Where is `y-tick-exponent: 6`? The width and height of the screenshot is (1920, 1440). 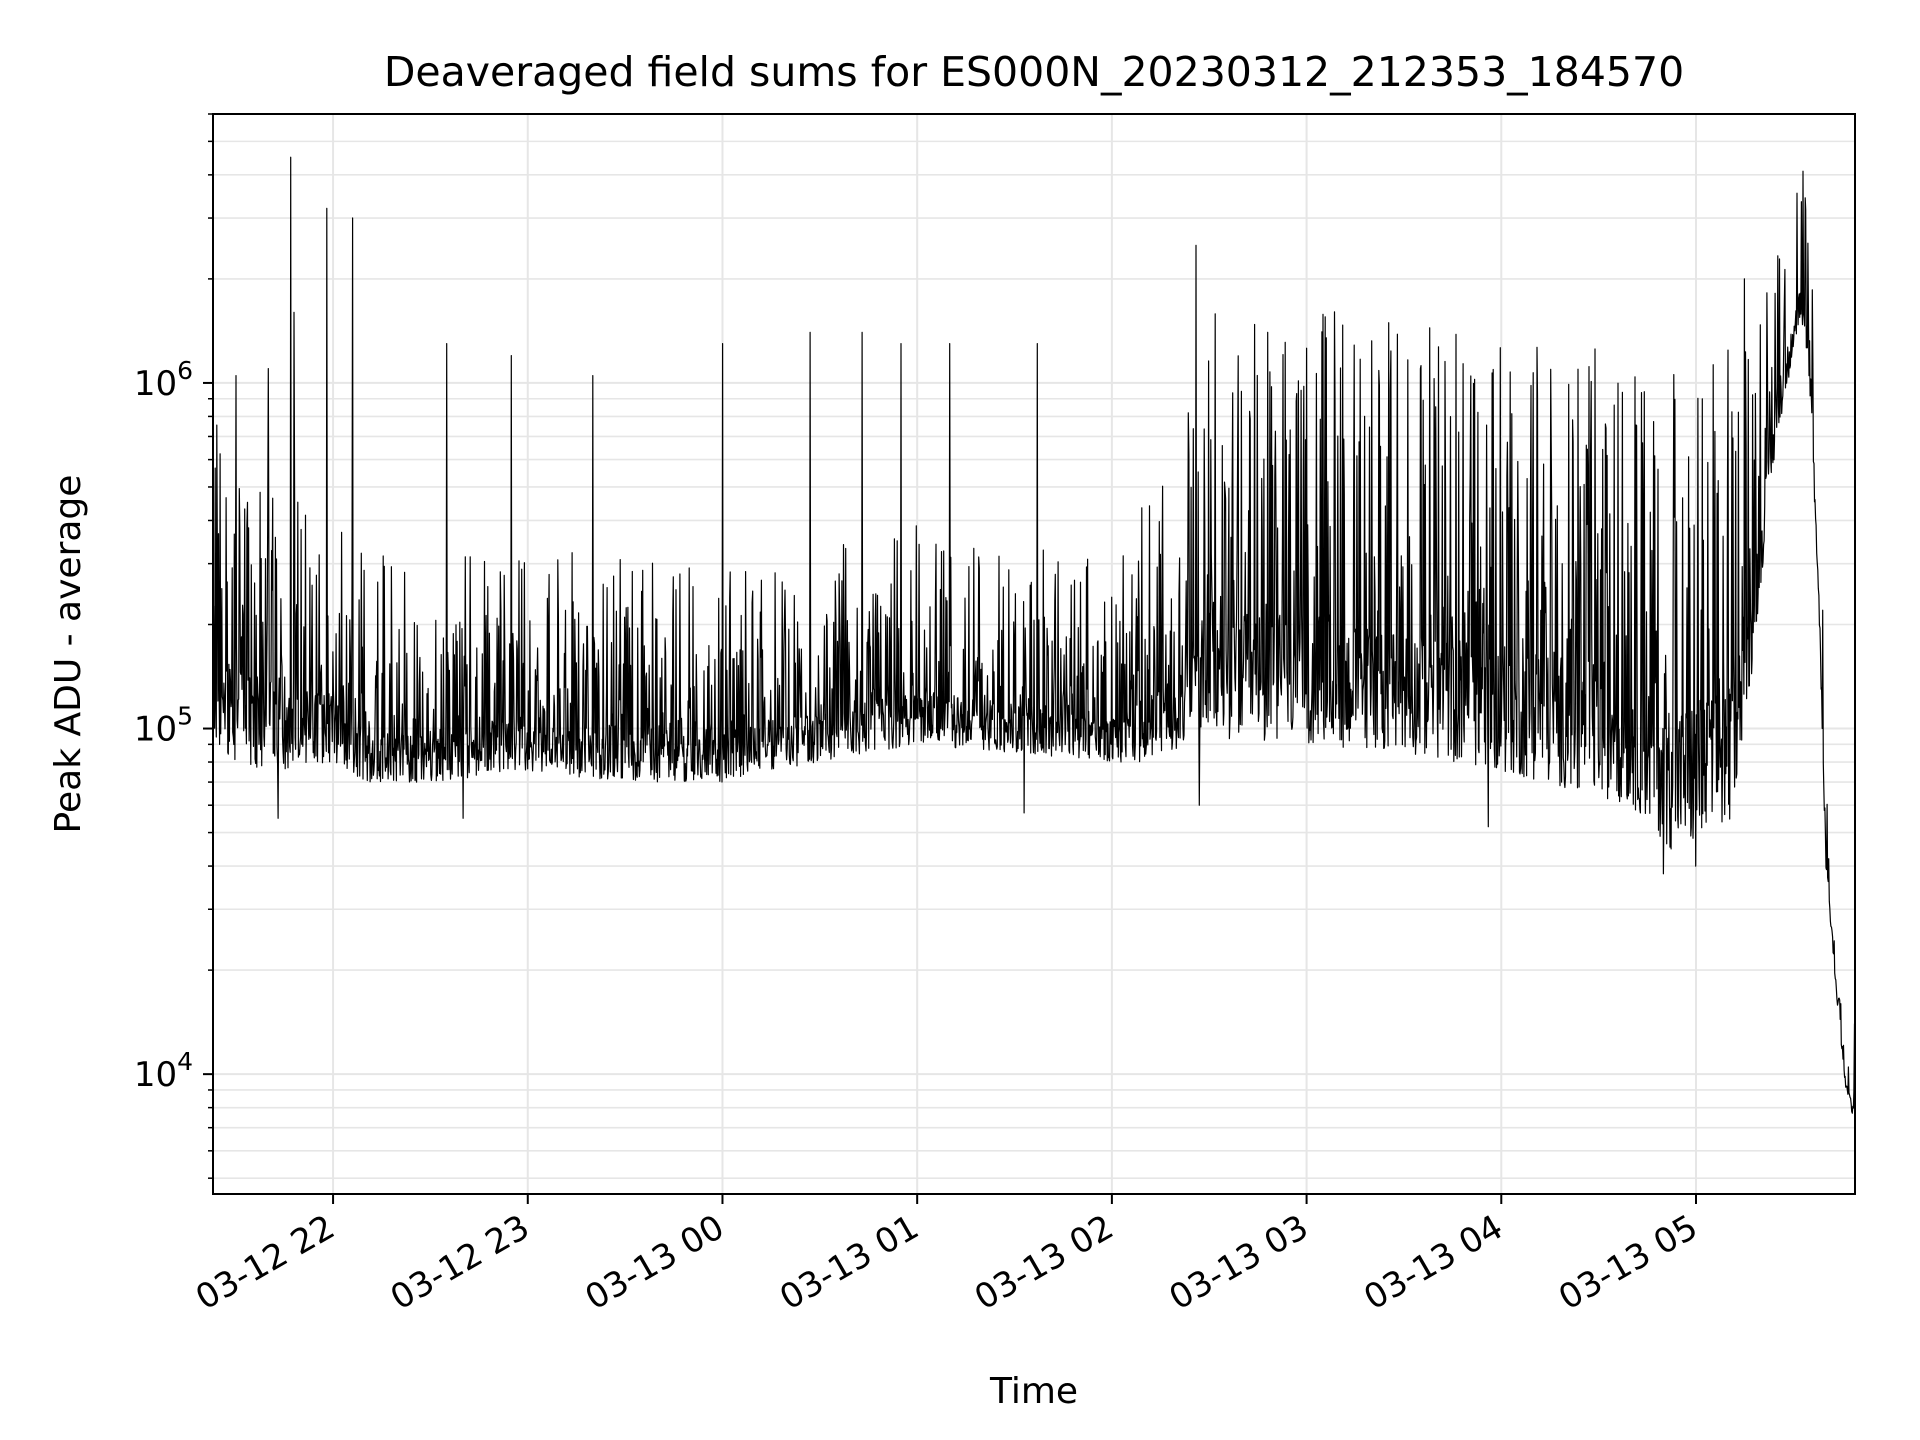
y-tick-exponent: 6 is located at coordinates (185, 370).